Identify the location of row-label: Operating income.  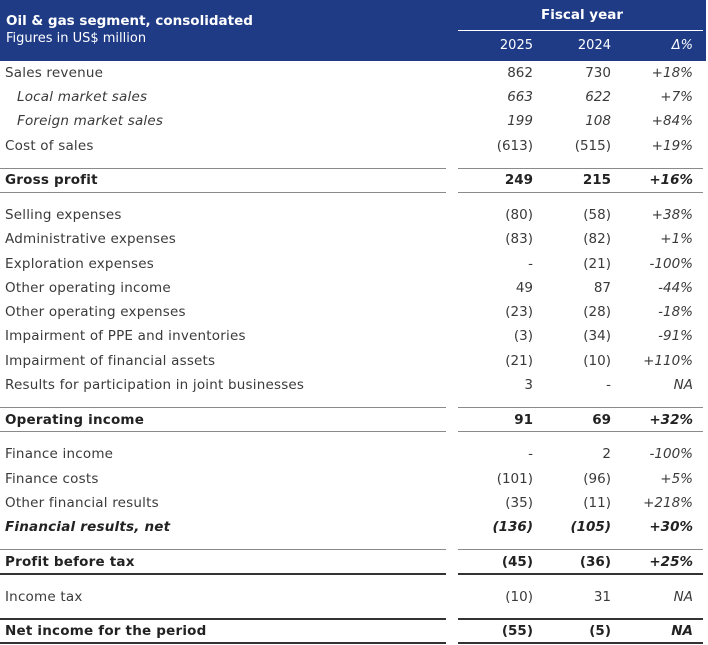
(75, 420).